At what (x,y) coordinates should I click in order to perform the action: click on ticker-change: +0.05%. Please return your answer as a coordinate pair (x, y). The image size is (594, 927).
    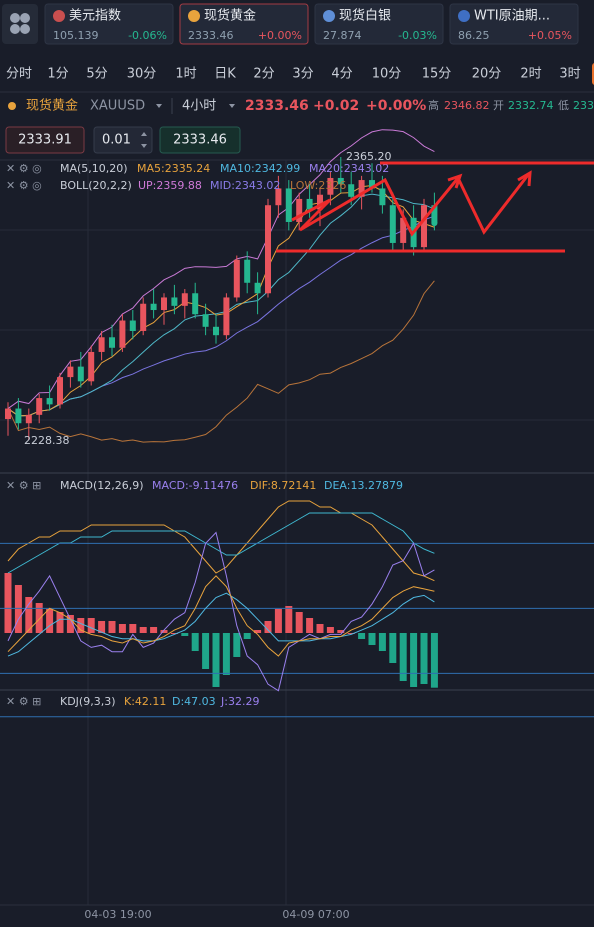
    Looking at the image, I should click on (550, 35).